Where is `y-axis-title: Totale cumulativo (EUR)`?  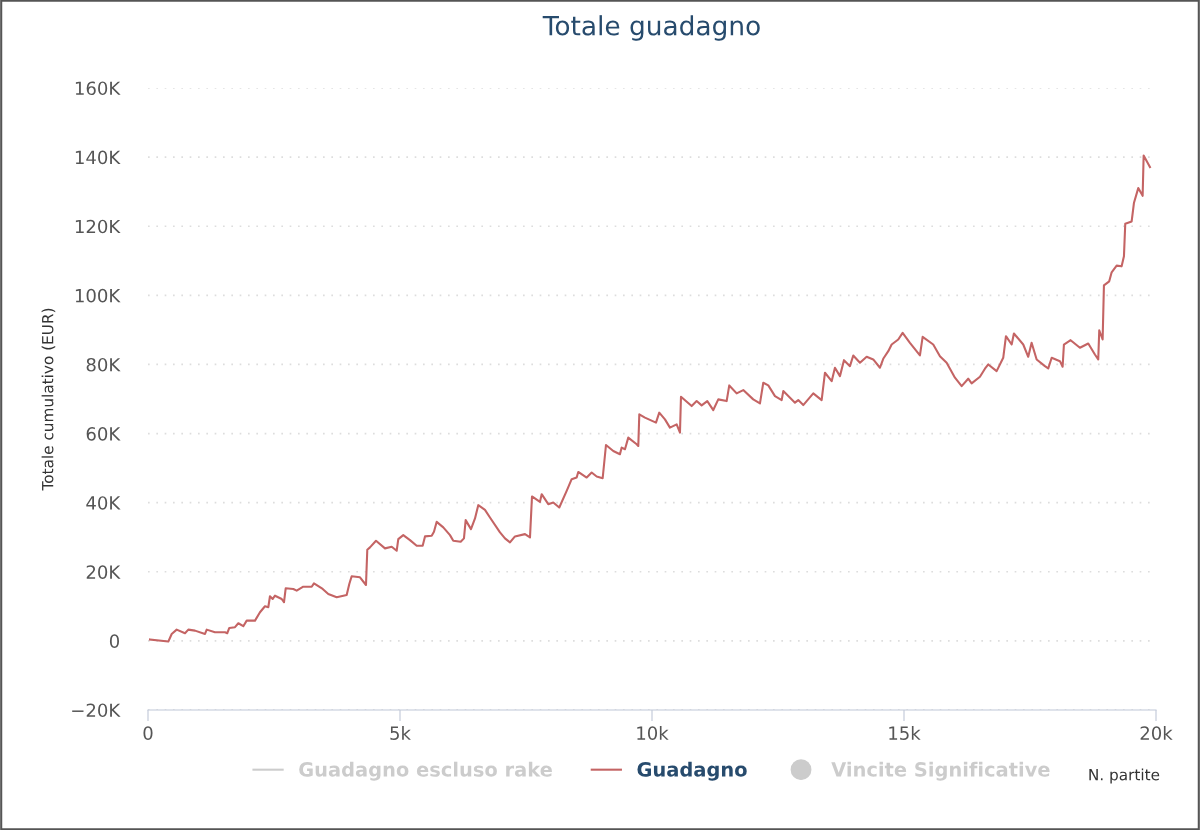
y-axis-title: Totale cumulativo (EUR) is located at coordinates (48, 399).